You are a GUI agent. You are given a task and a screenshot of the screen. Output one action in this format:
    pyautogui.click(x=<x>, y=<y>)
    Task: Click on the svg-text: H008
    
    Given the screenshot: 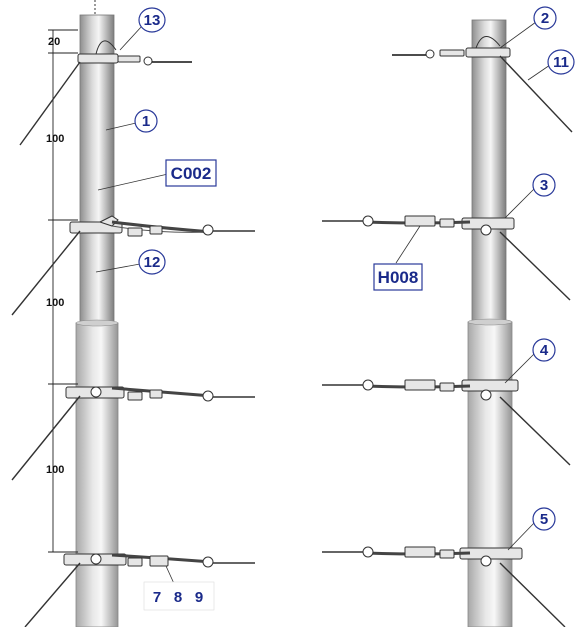 What is the action you would take?
    pyautogui.click(x=398, y=277)
    